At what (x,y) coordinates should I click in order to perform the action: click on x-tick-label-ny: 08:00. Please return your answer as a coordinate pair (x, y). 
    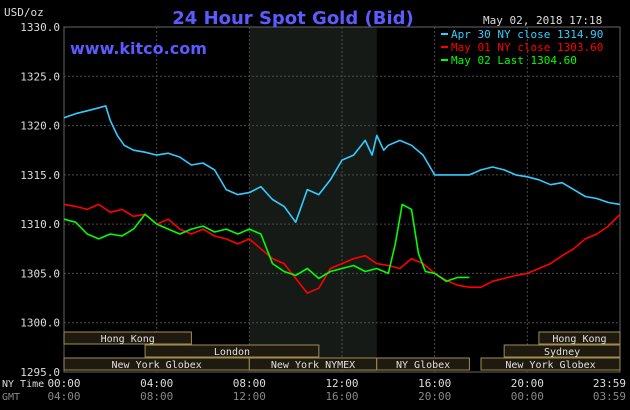
    Looking at the image, I should click on (249, 383).